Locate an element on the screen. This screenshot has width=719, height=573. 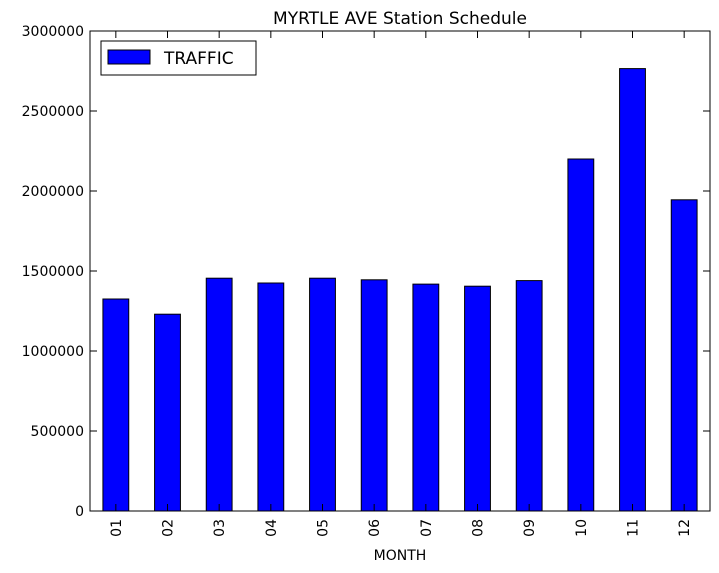
legend-label-traffic: TRAFFIC is located at coordinates (198, 59).